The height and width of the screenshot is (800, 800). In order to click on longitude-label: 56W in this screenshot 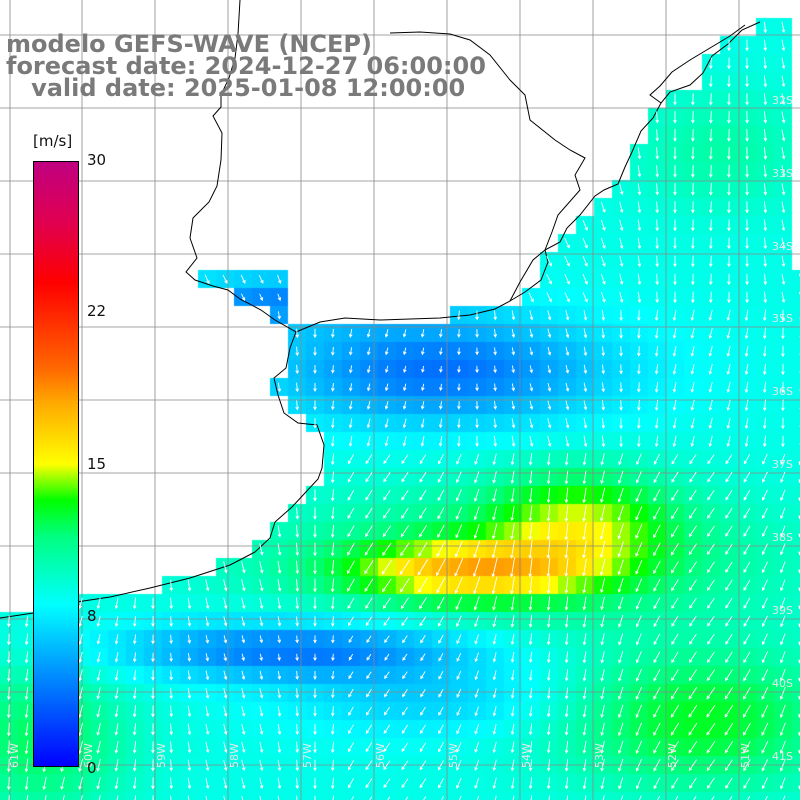, I will do `click(380, 755)`.